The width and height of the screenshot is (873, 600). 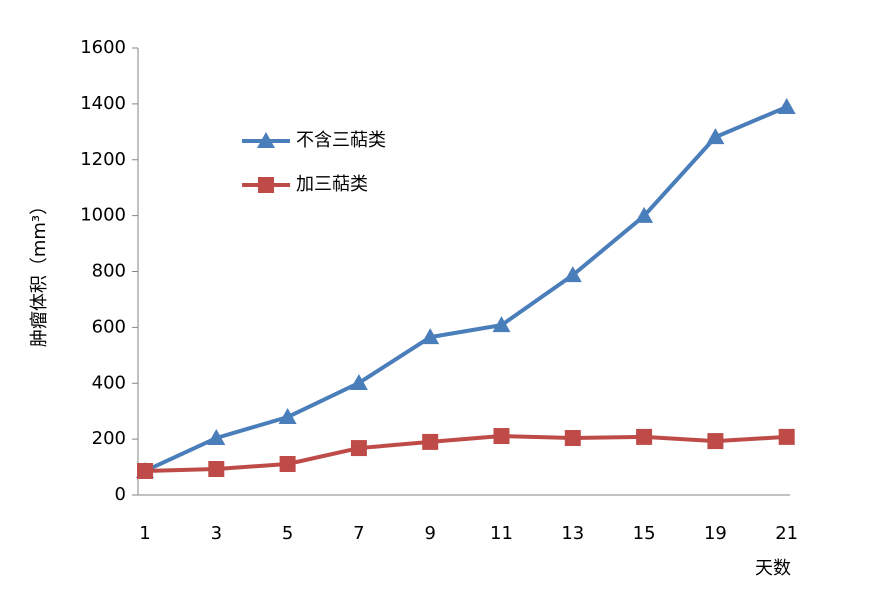 I want to click on x-tick-label: 3, so click(x=216, y=533).